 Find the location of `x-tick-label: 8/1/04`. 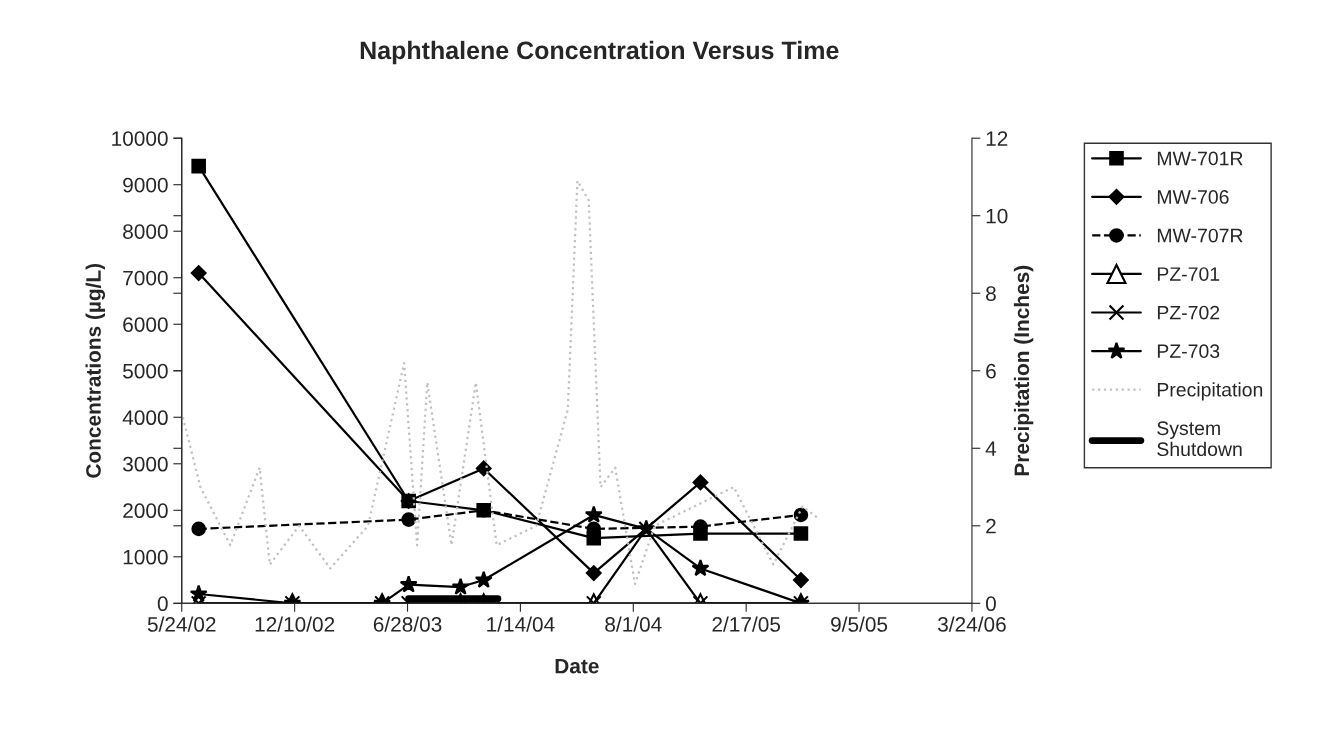

x-tick-label: 8/1/04 is located at coordinates (633, 624).